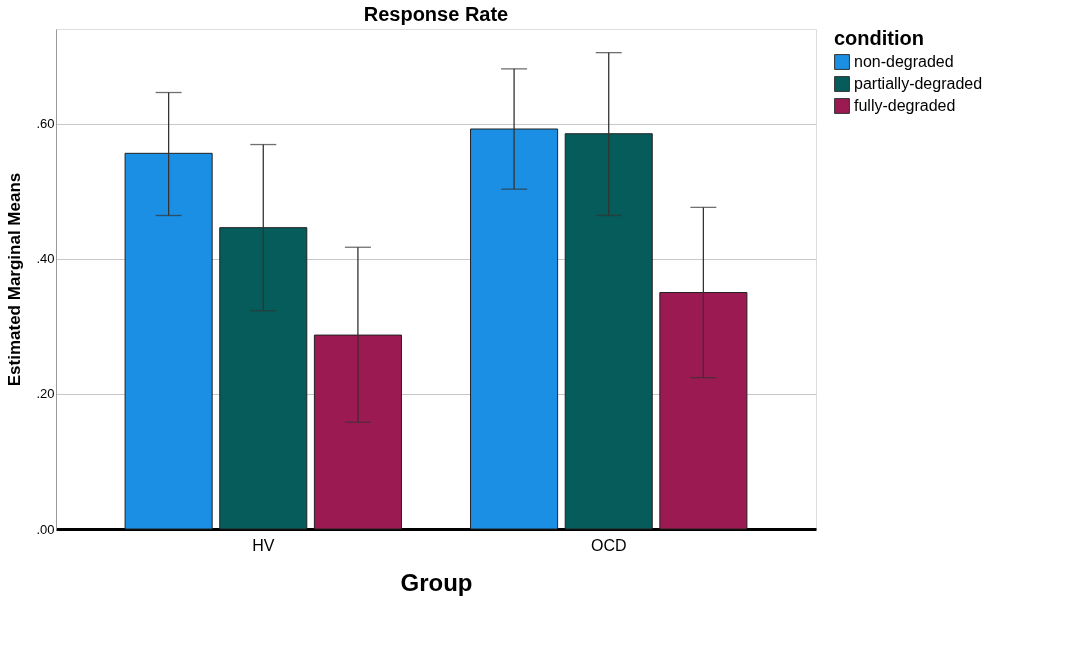 Image resolution: width=1089 pixels, height=646 pixels. Describe the element at coordinates (879, 38) in the screenshot. I see `legend-title: condition` at that location.